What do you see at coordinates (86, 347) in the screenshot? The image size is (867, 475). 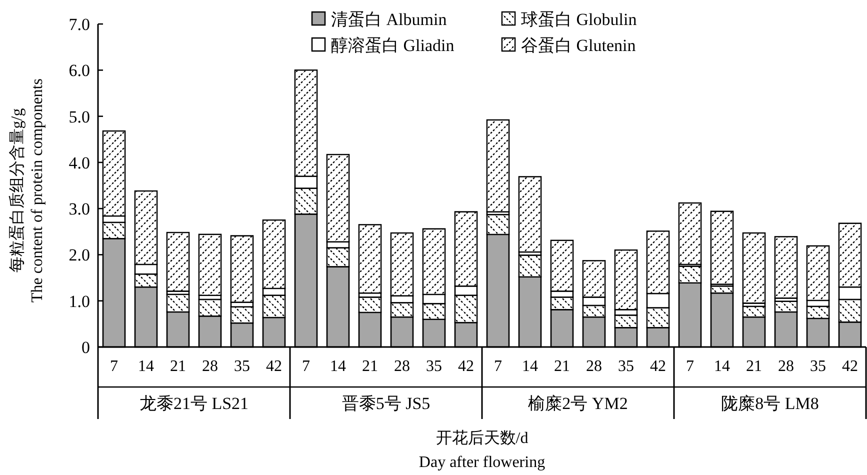 I see `y-tick-label: 0` at bounding box center [86, 347].